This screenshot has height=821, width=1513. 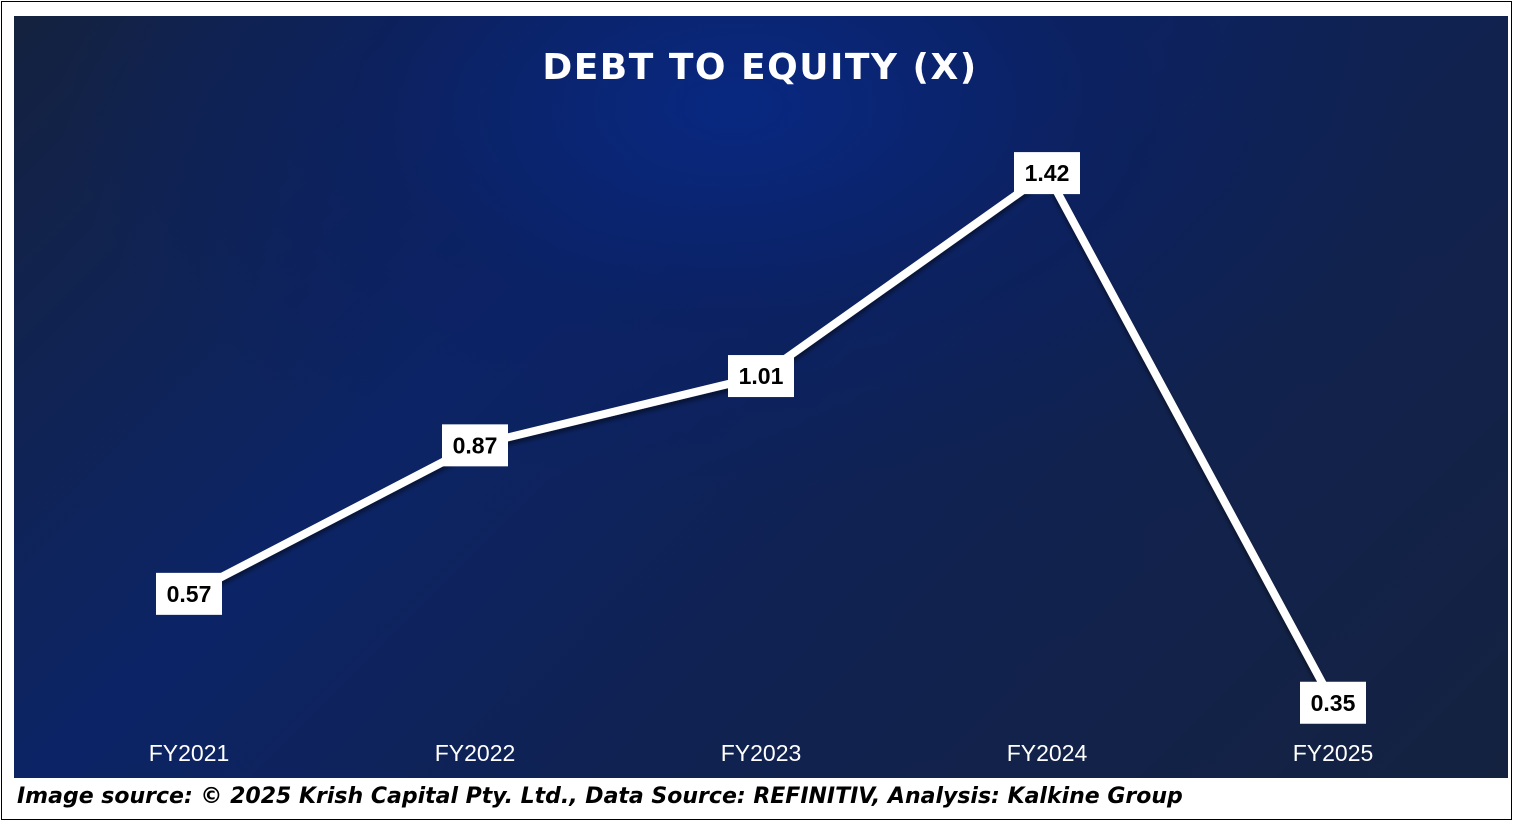 I want to click on x-tick-label-fy2021: FY2021, so click(x=189, y=753).